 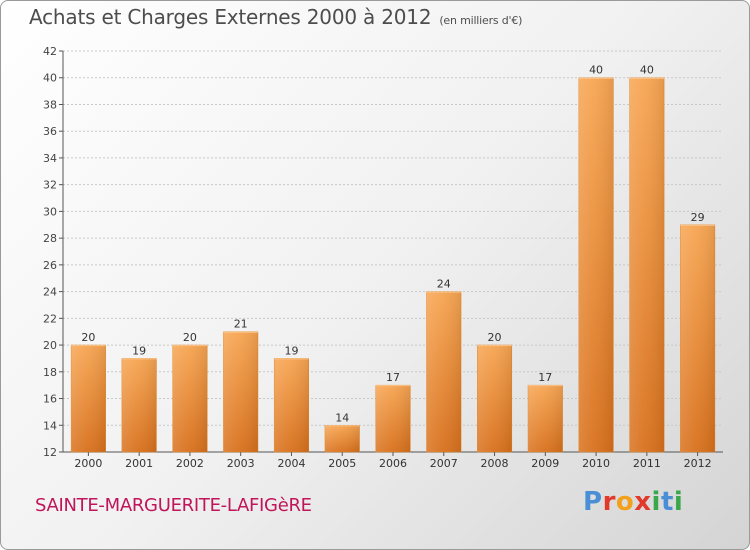 I want to click on x-tick-label: 2001, so click(x=139, y=463).